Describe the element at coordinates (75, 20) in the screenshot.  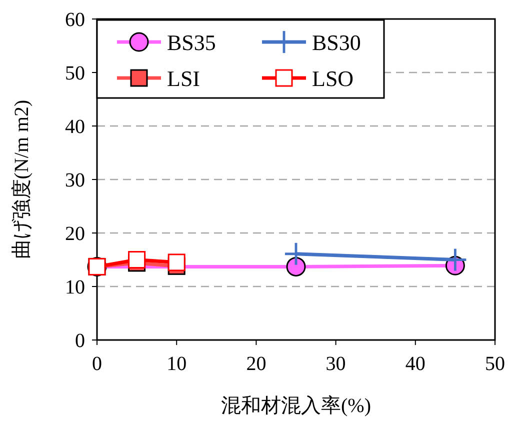
I see `y-tick-label: 60` at that location.